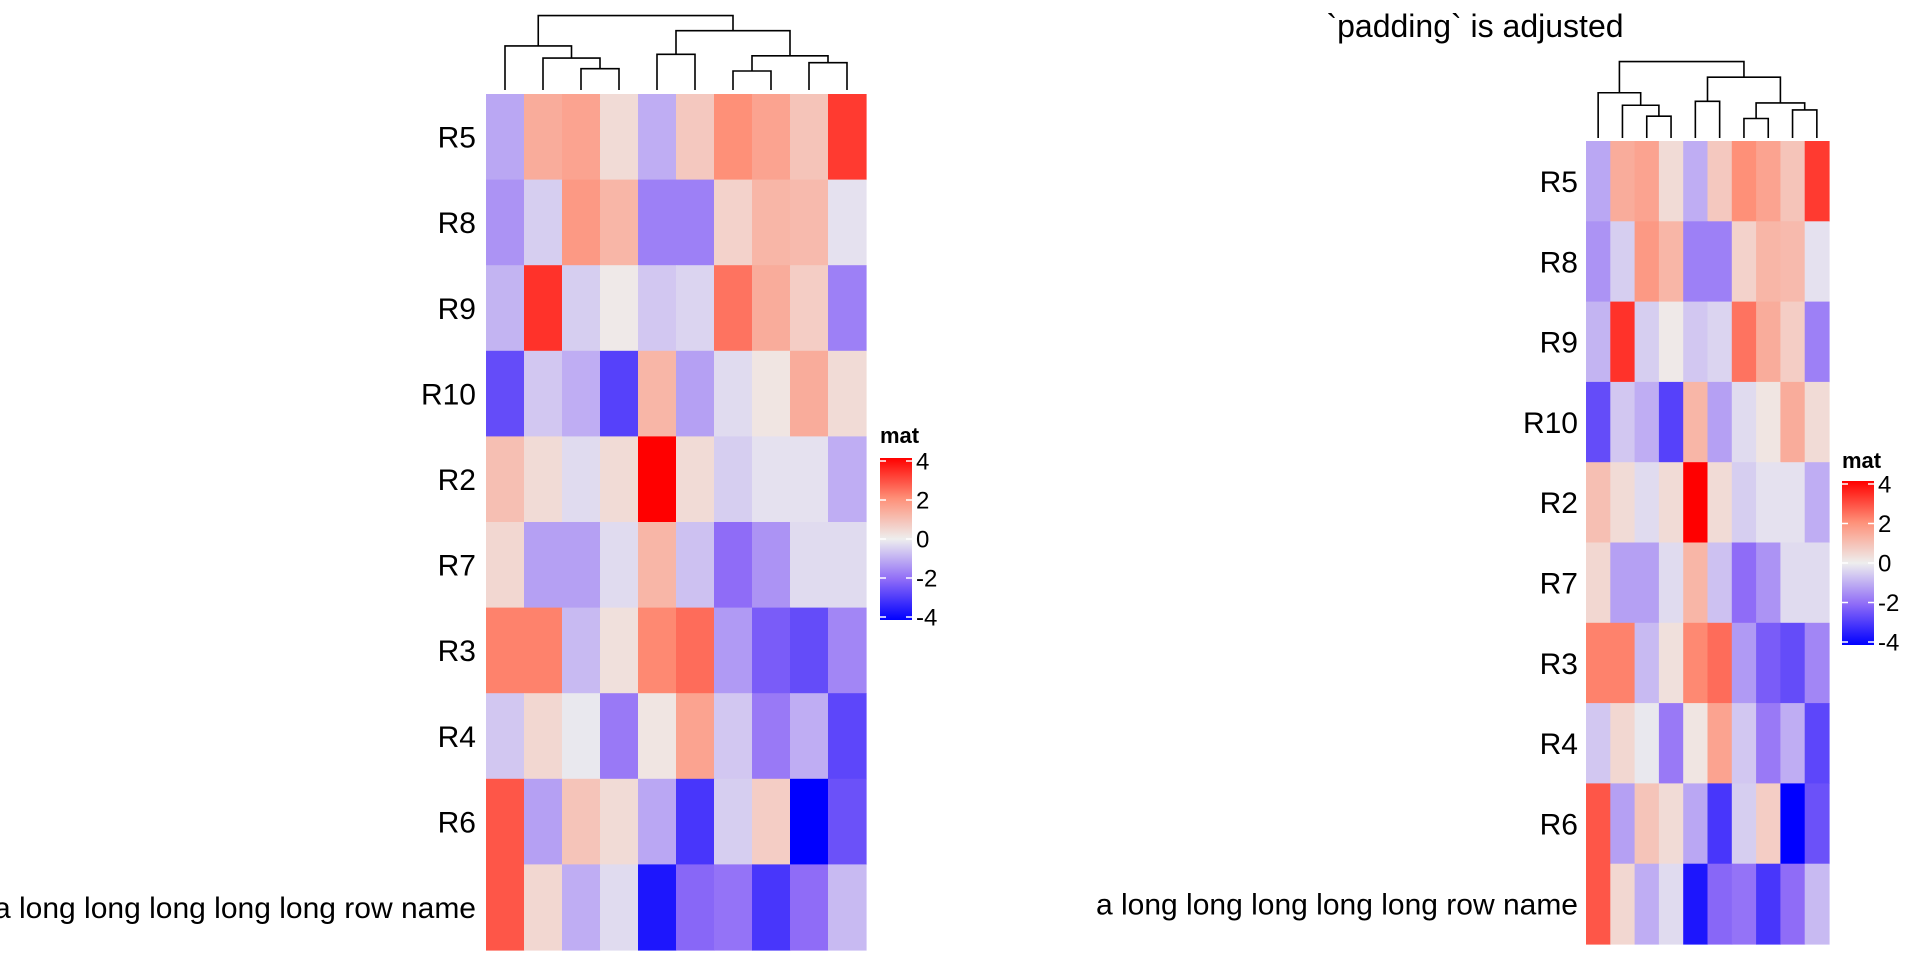 Image resolution: width=1920 pixels, height=960 pixels. Describe the element at coordinates (1884, 485) in the screenshot. I see `legend-tick-label: 4` at that location.